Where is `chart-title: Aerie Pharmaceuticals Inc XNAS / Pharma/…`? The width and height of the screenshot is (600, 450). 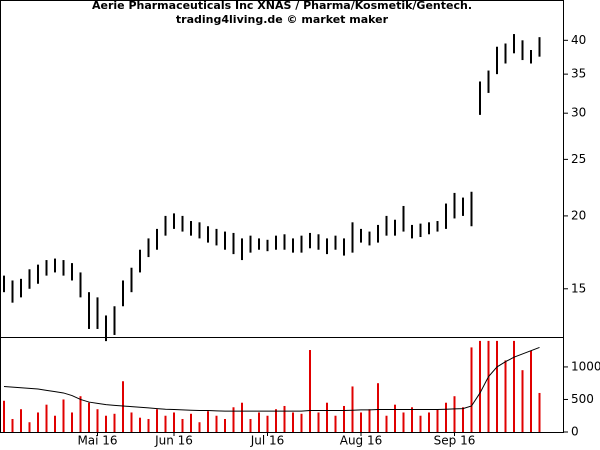
chart-title: Aerie Pharmaceuticals Inc XNAS / Pharma/… is located at coordinates (282, 6).